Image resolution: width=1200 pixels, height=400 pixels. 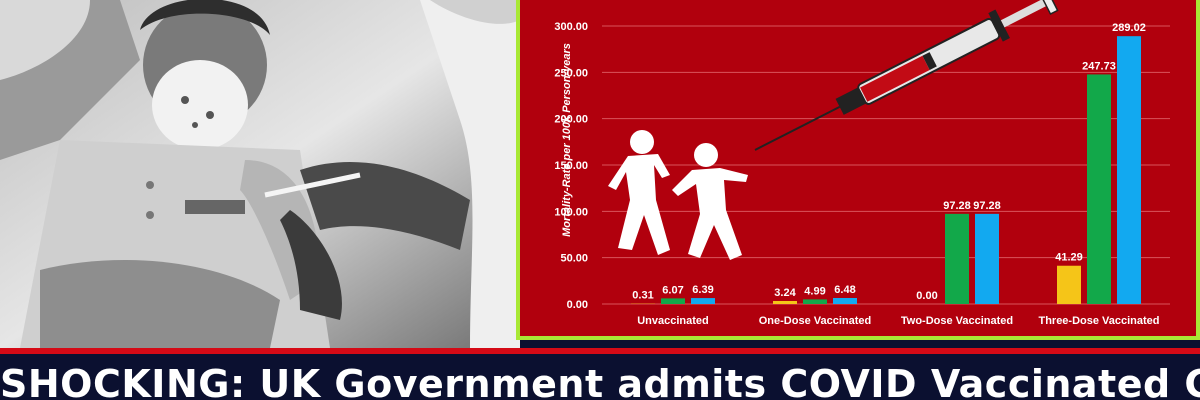 What do you see at coordinates (312, 185) in the screenshot?
I see `photo-syringe-icon` at bounding box center [312, 185].